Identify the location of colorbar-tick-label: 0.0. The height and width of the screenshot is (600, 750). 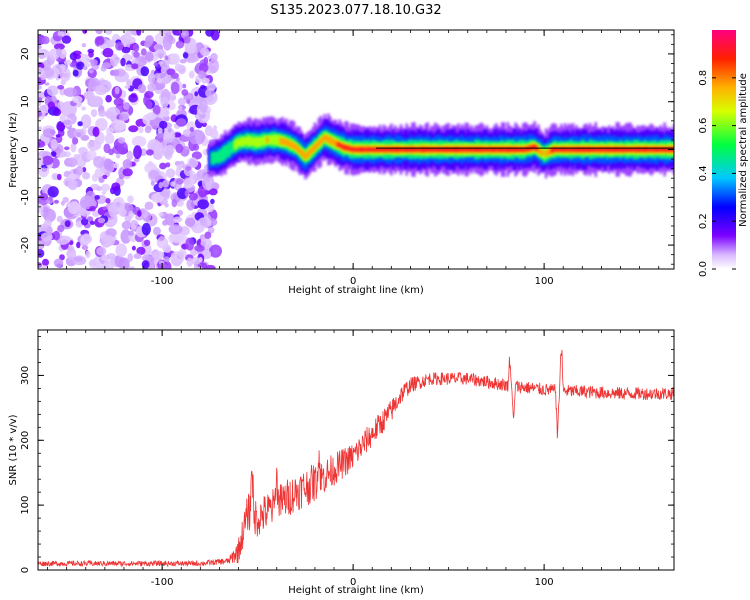
(703, 269).